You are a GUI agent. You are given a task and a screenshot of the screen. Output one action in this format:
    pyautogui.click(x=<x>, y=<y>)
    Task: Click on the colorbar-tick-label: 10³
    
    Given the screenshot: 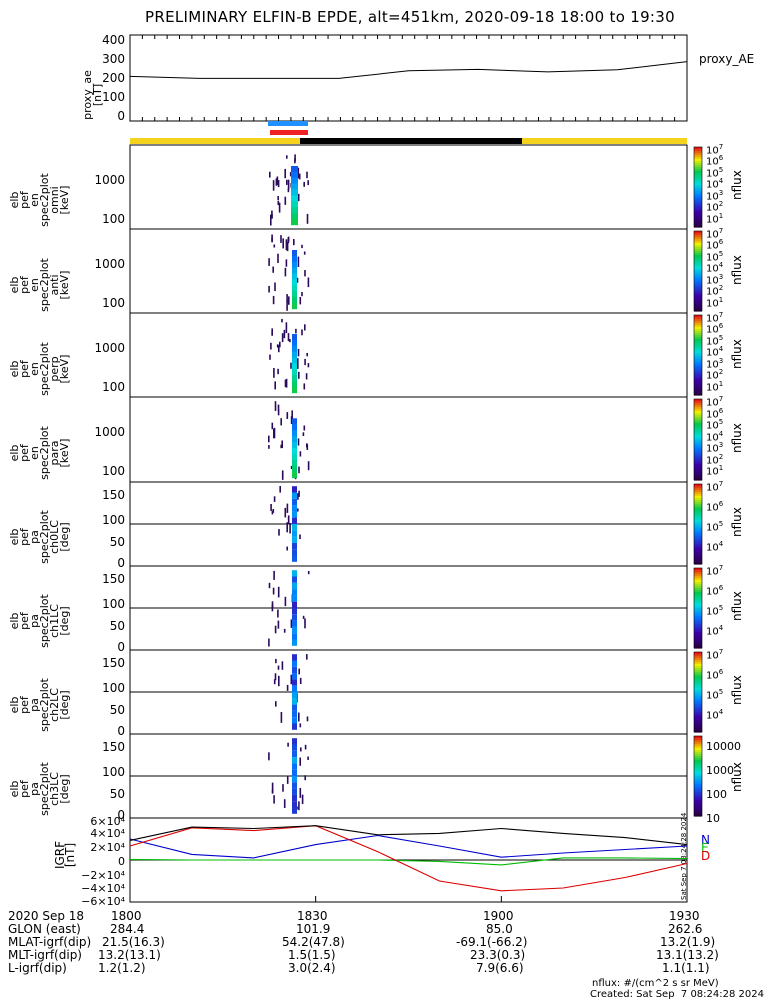 What is the action you would take?
    pyautogui.click(x=715, y=279)
    